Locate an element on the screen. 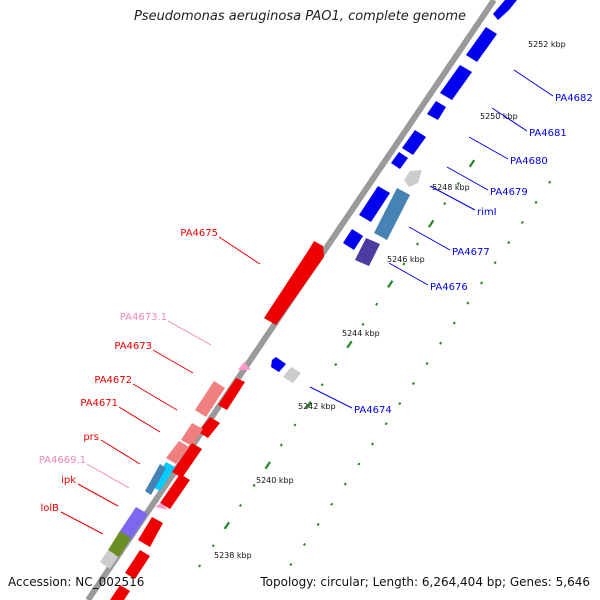 The image size is (600, 600). gene-arrow-PA4676-b is located at coordinates (367, 252).